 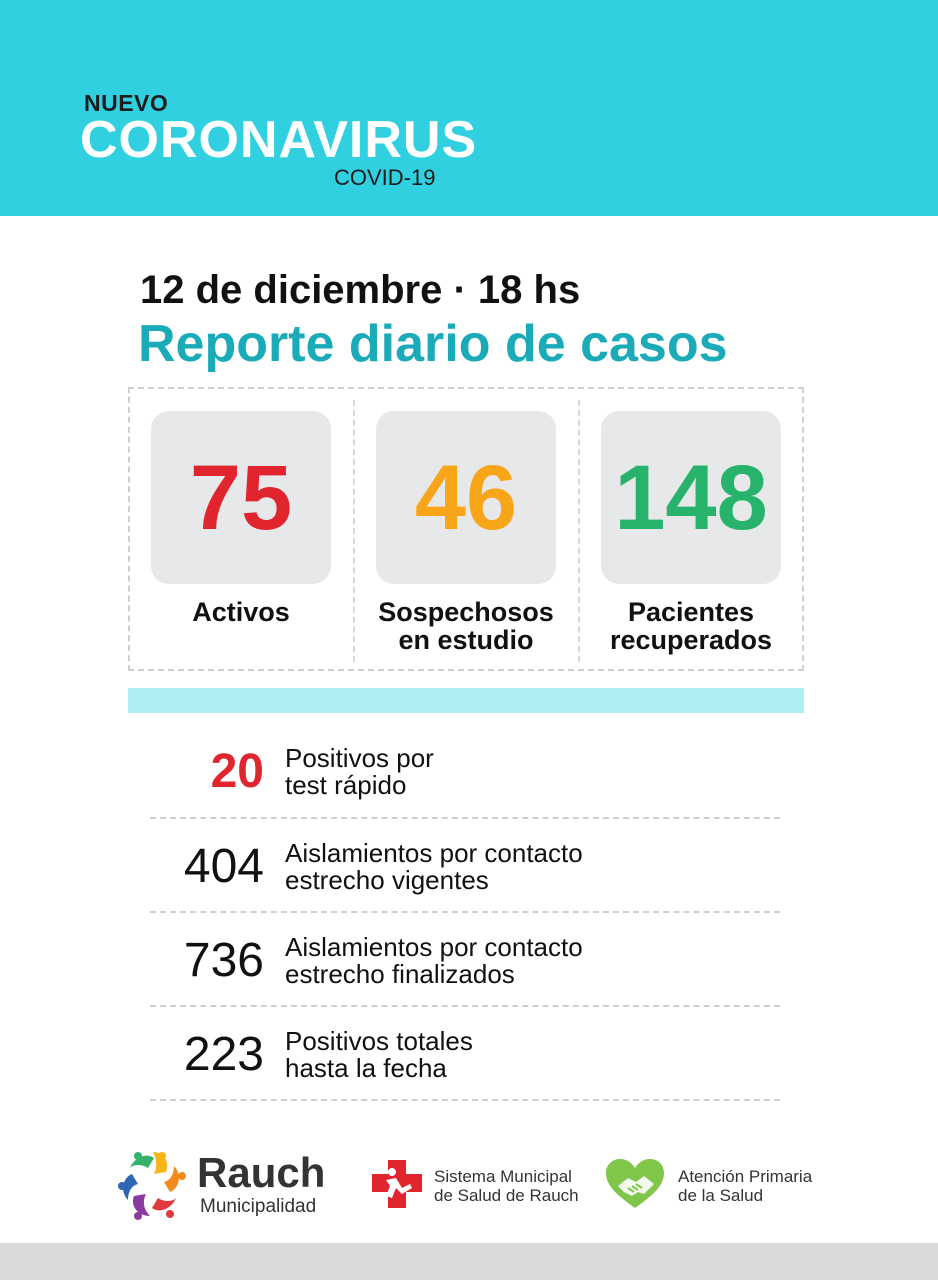 I want to click on row-label-positivos-totales: Positivos totales hasta la fecha, so click(x=379, y=1055).